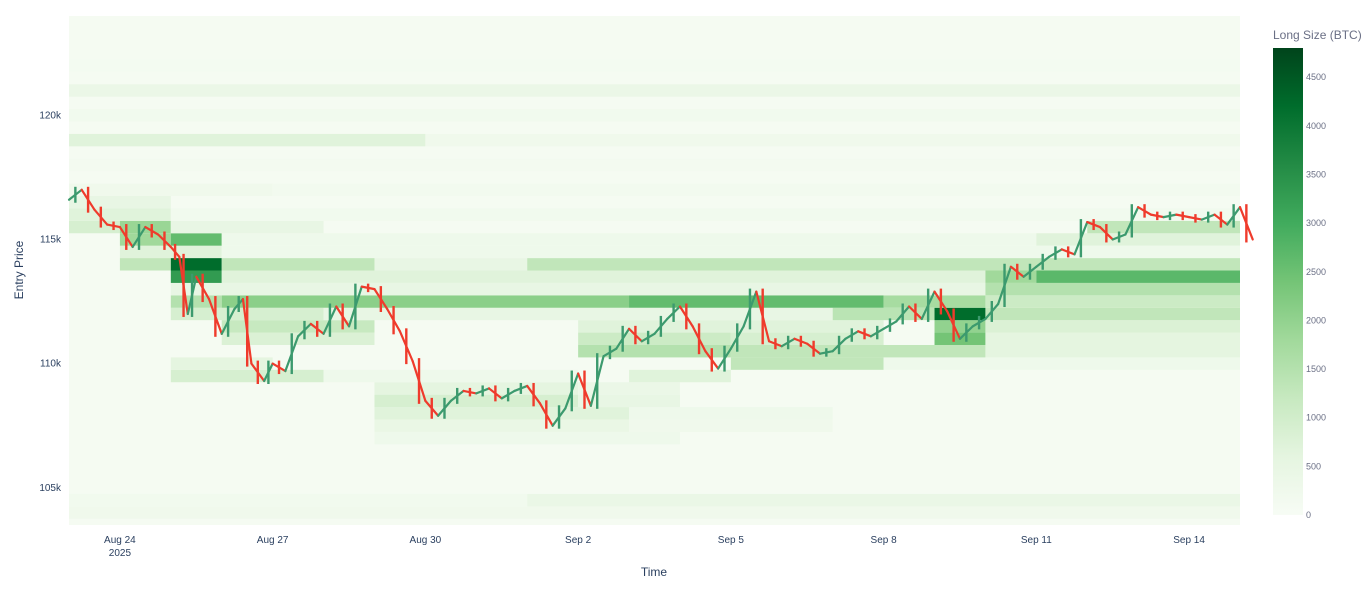 The width and height of the screenshot is (1362, 600). What do you see at coordinates (1316, 272) in the screenshot?
I see `colorbar-tick-label: 2500` at bounding box center [1316, 272].